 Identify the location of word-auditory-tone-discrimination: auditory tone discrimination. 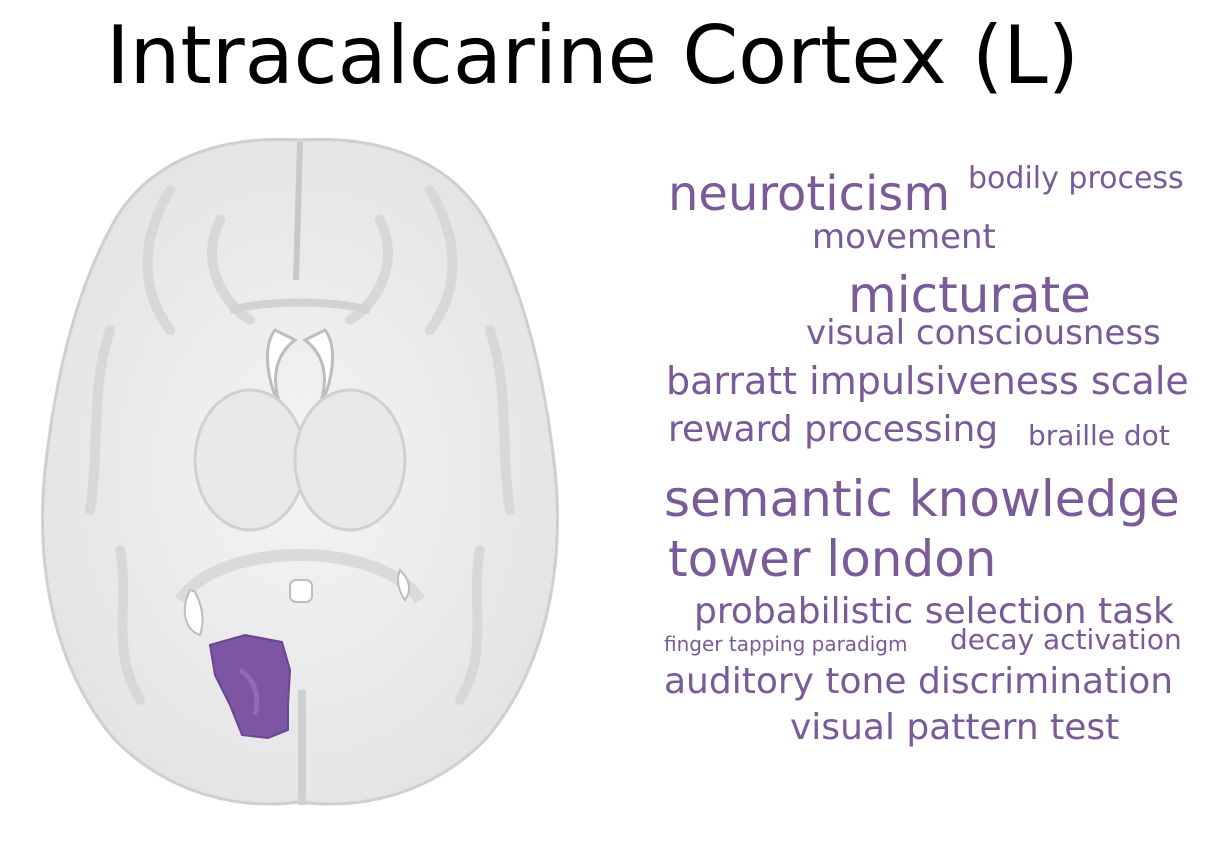
(919, 681).